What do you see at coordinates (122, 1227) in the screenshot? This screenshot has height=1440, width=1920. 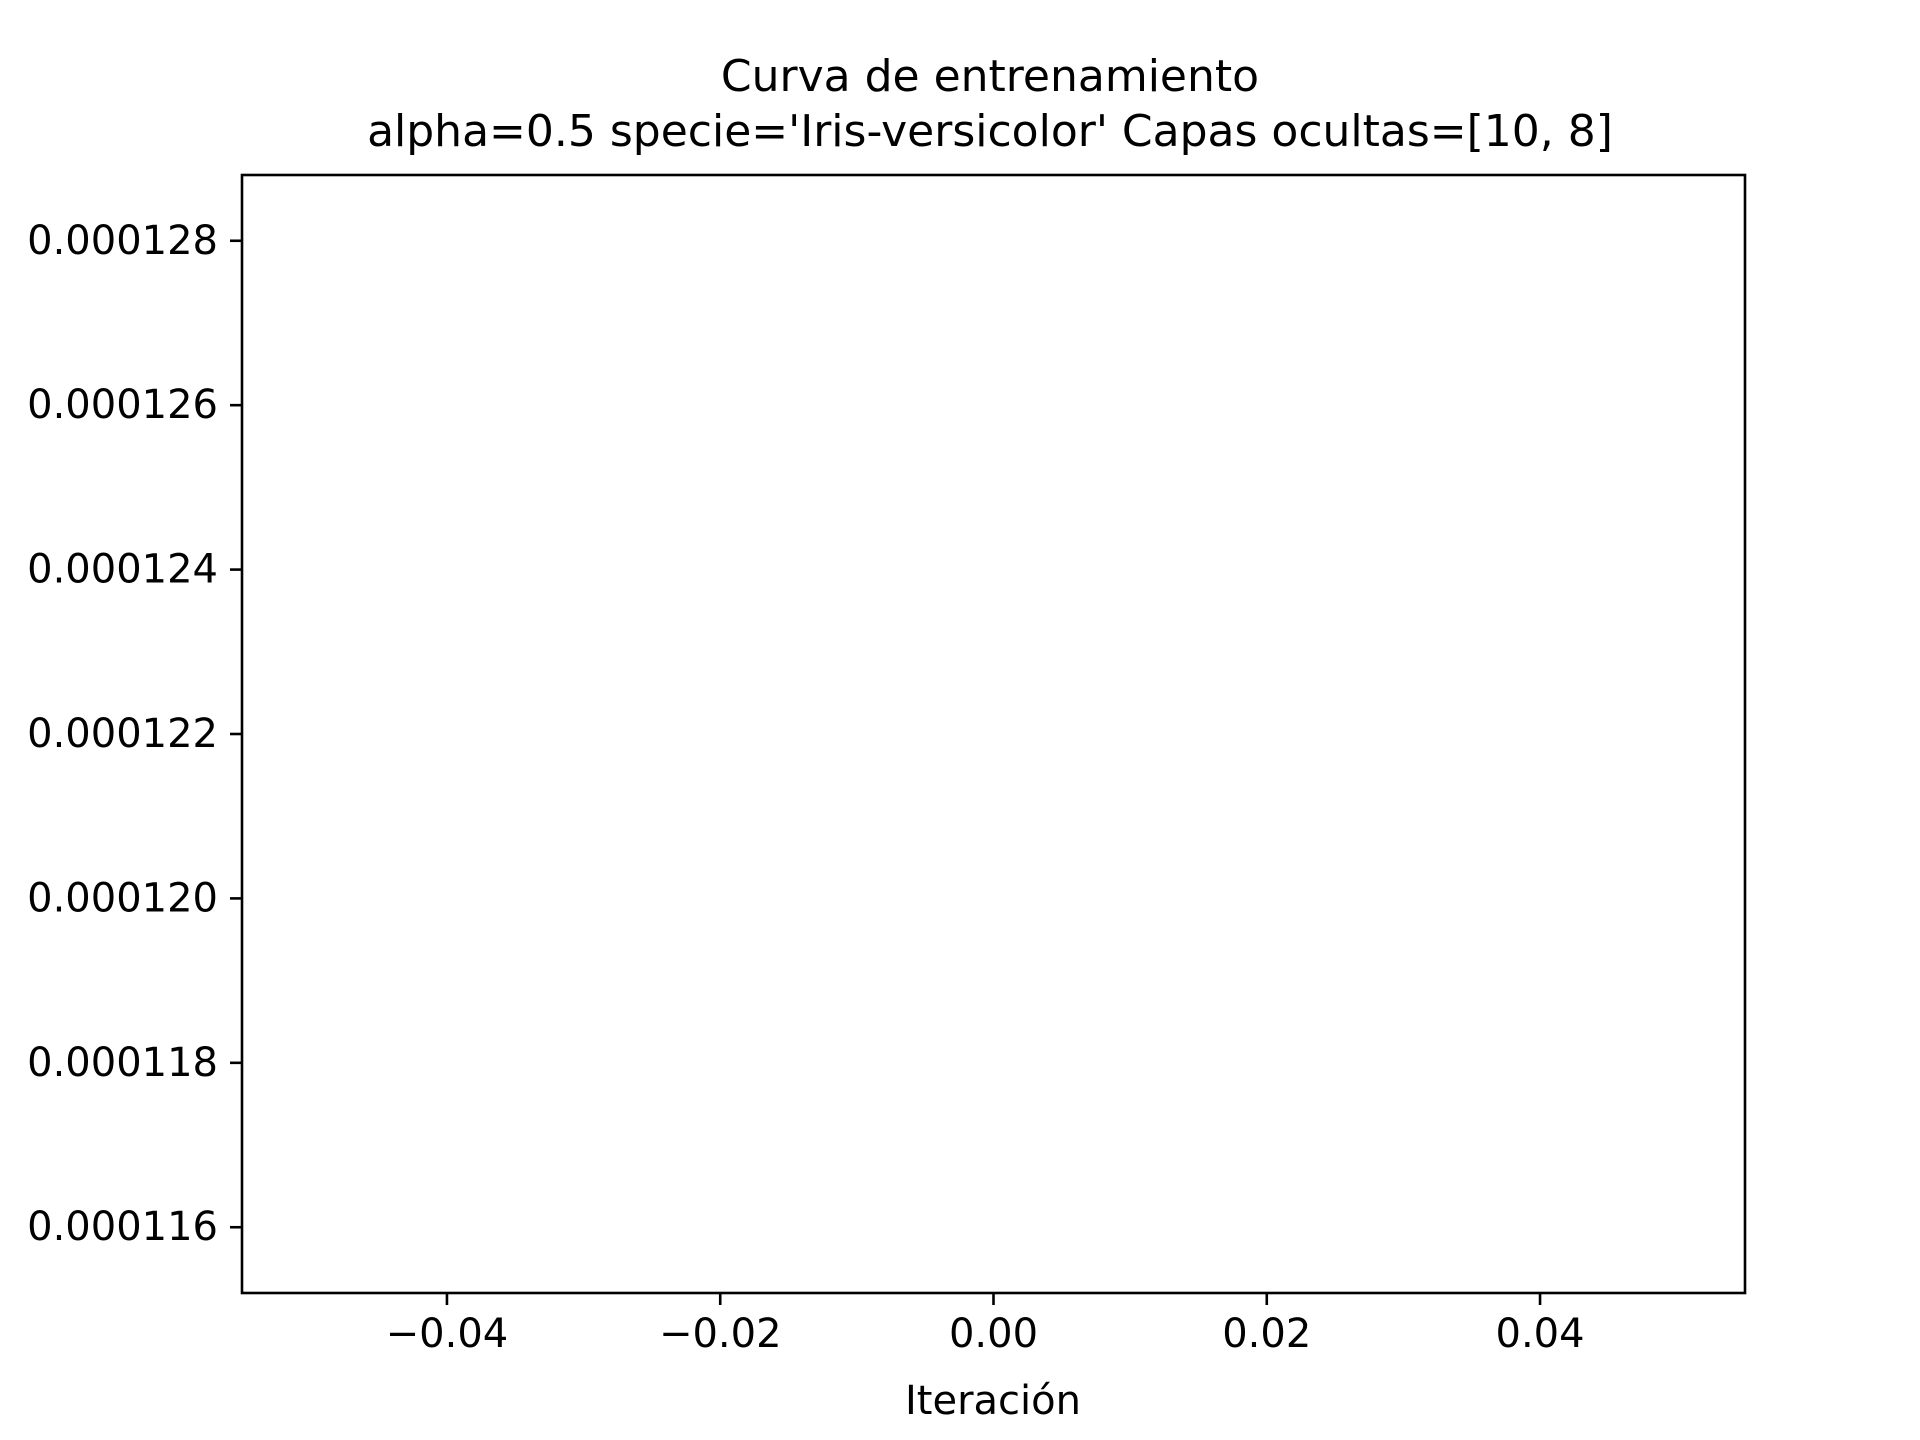 I see `y-tick-label: 0.000116` at bounding box center [122, 1227].